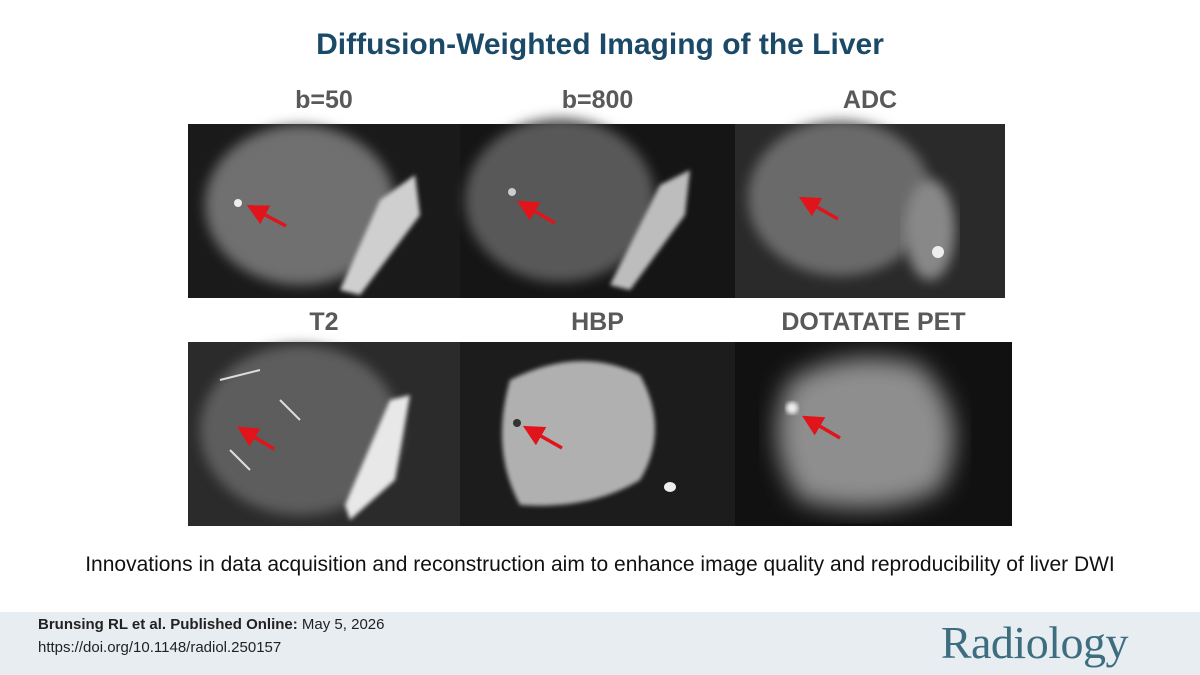 The image size is (1200, 675). Describe the element at coordinates (343, 624) in the screenshot. I see `date: May 5, 2026` at that location.